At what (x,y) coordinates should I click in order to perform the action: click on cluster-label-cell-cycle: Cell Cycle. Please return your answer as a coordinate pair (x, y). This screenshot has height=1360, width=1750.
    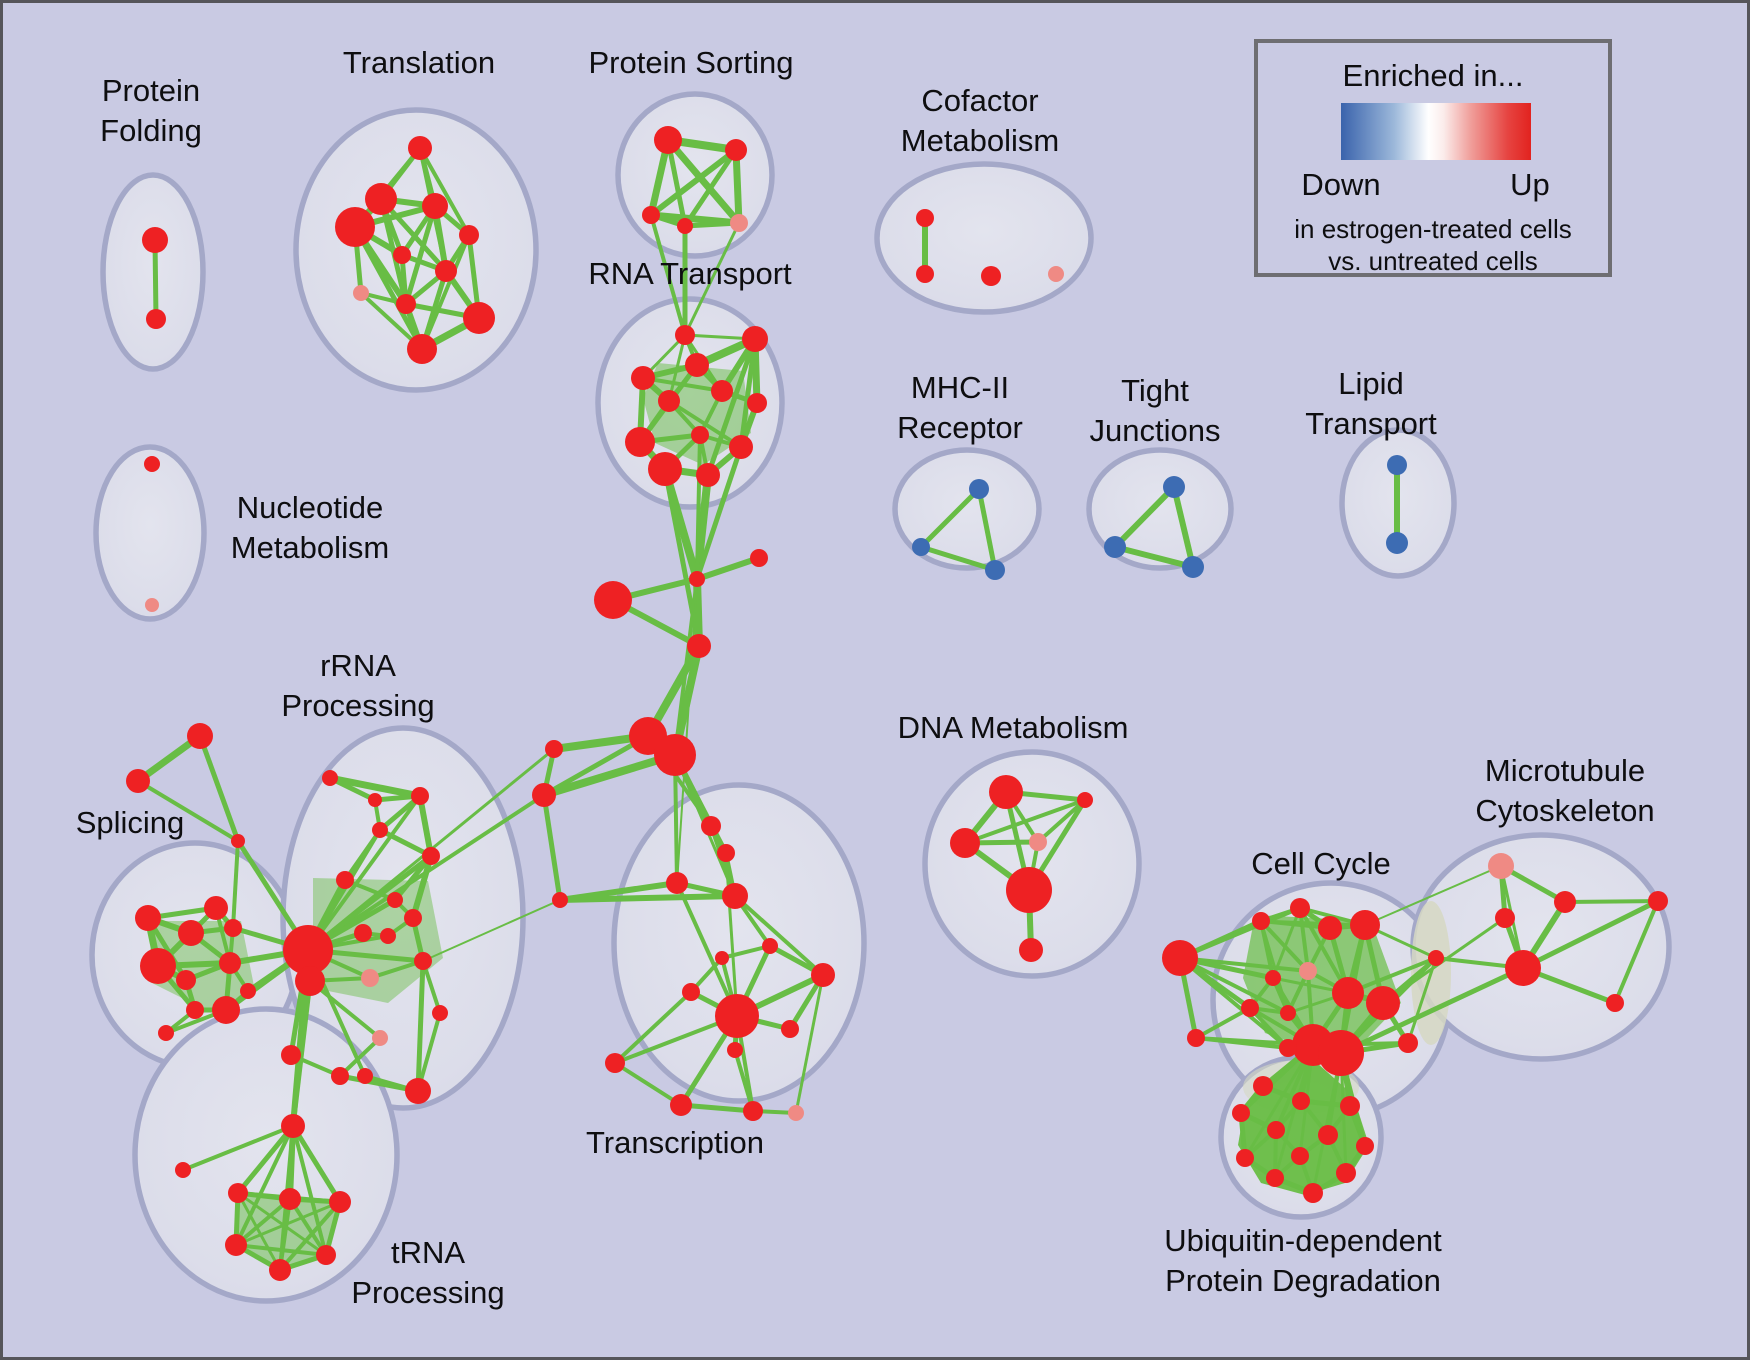
    Looking at the image, I should click on (1321, 863).